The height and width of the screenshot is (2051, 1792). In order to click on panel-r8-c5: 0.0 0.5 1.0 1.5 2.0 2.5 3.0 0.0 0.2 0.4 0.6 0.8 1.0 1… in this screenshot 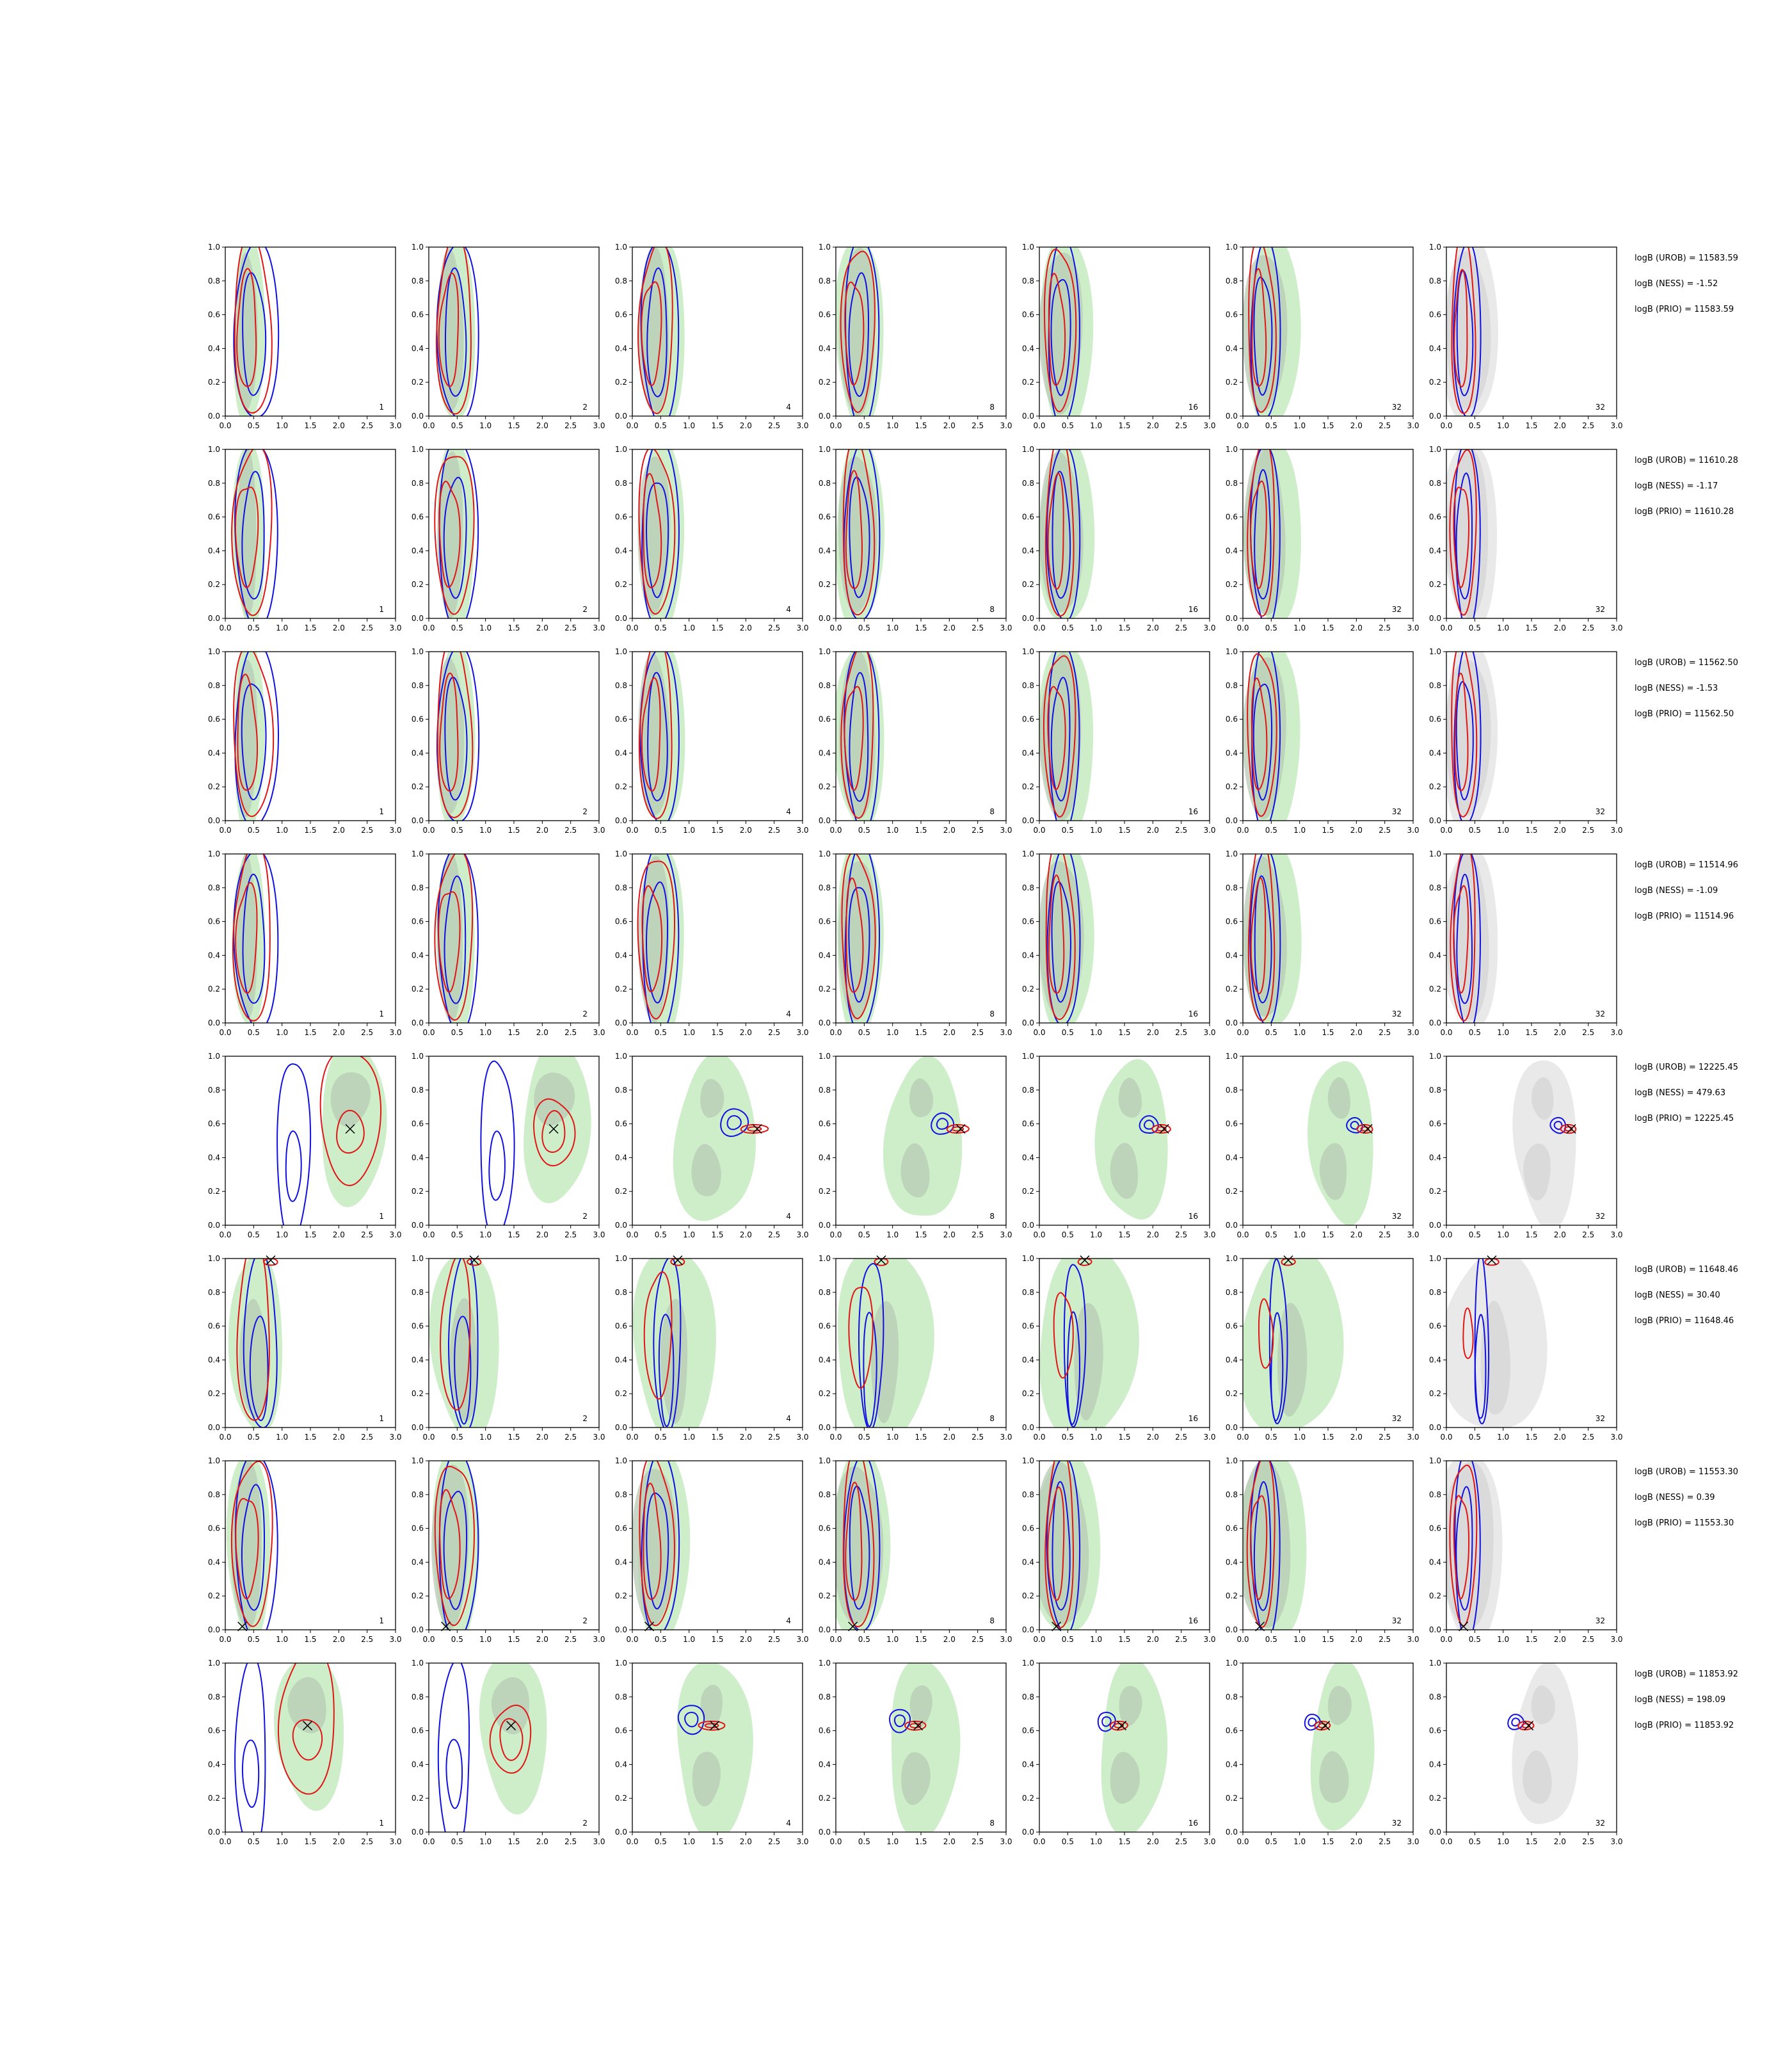, I will do `click(1119, 1752)`.